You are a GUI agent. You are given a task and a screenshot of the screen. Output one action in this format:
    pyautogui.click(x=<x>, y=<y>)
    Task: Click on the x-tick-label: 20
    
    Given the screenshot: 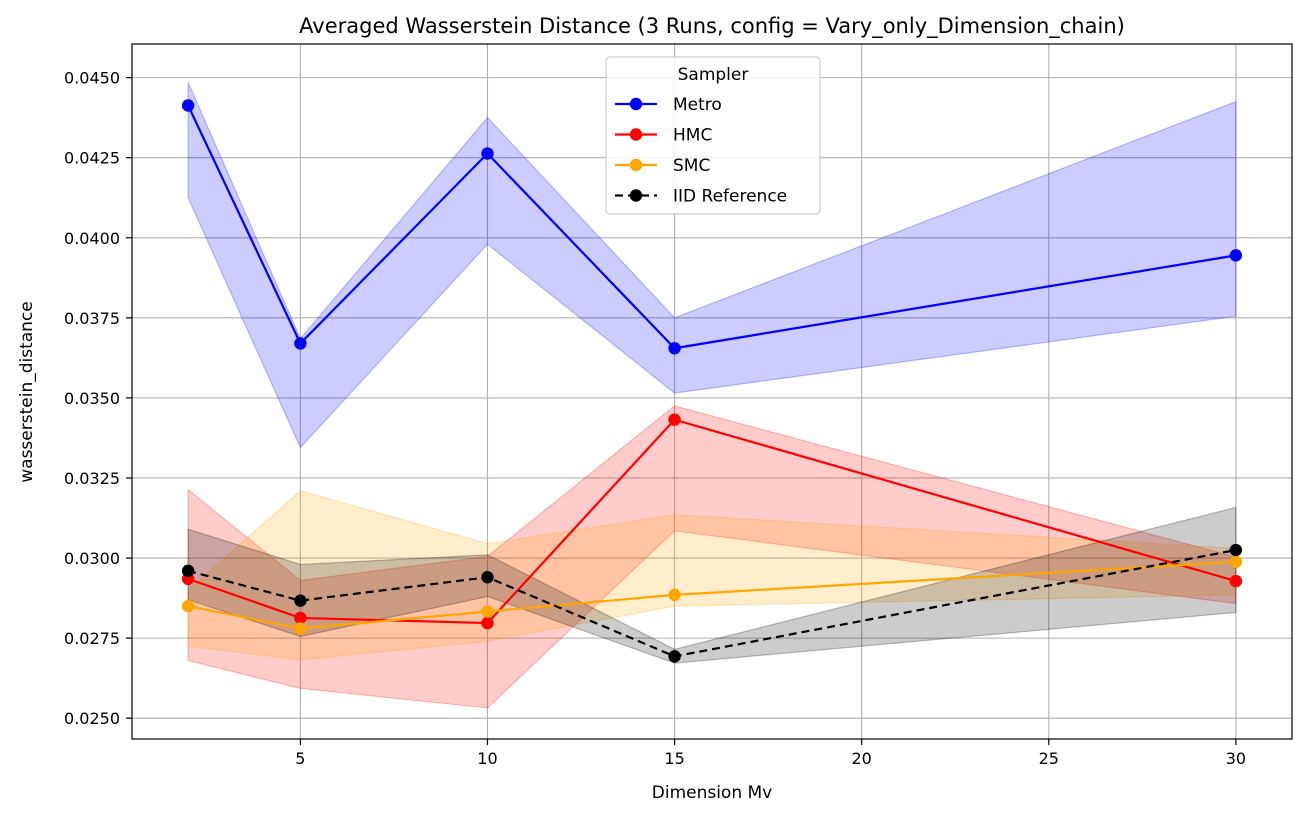 What is the action you would take?
    pyautogui.click(x=861, y=758)
    